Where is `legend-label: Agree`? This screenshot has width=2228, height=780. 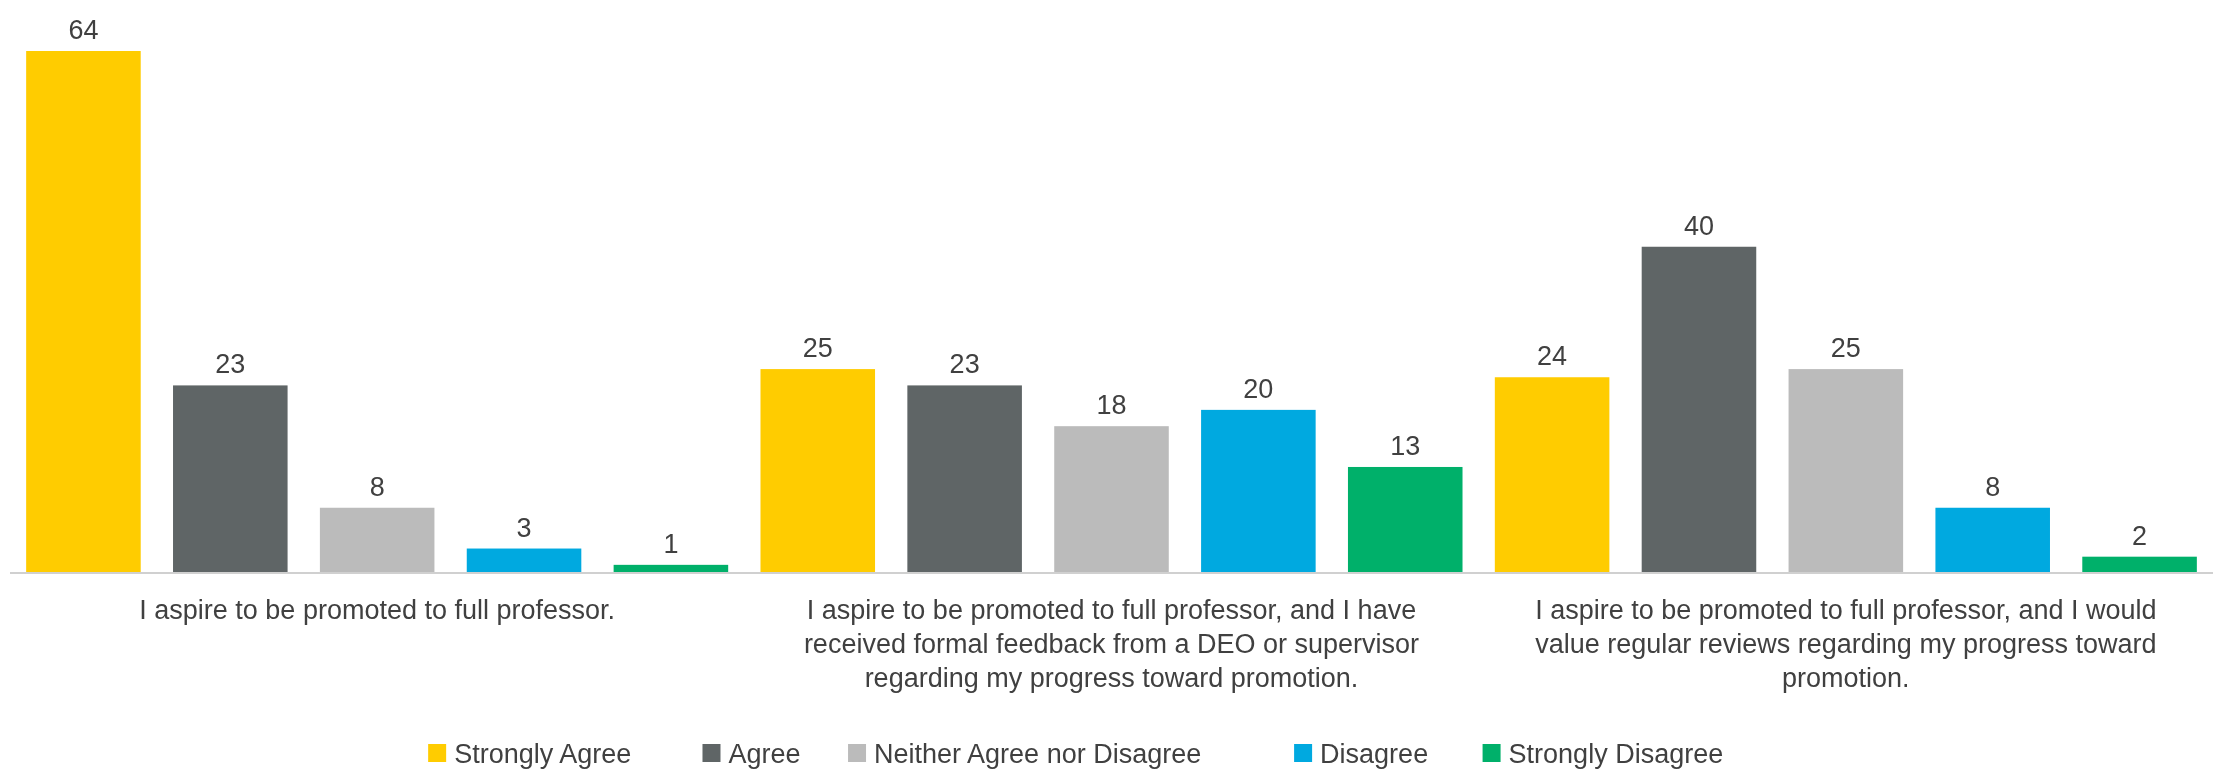
legend-label: Agree is located at coordinates (764, 754).